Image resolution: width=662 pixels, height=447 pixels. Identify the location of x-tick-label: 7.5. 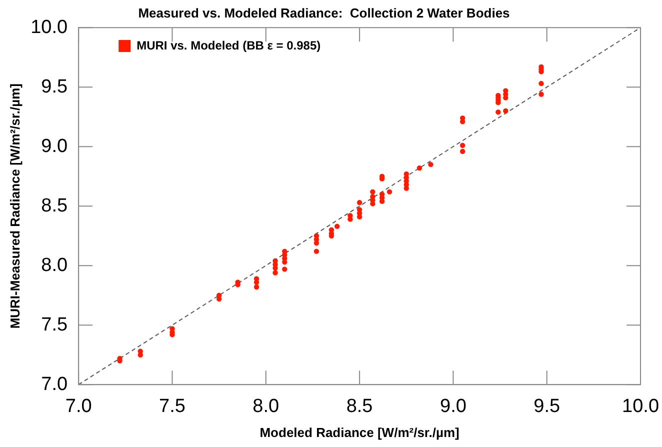
(172, 407).